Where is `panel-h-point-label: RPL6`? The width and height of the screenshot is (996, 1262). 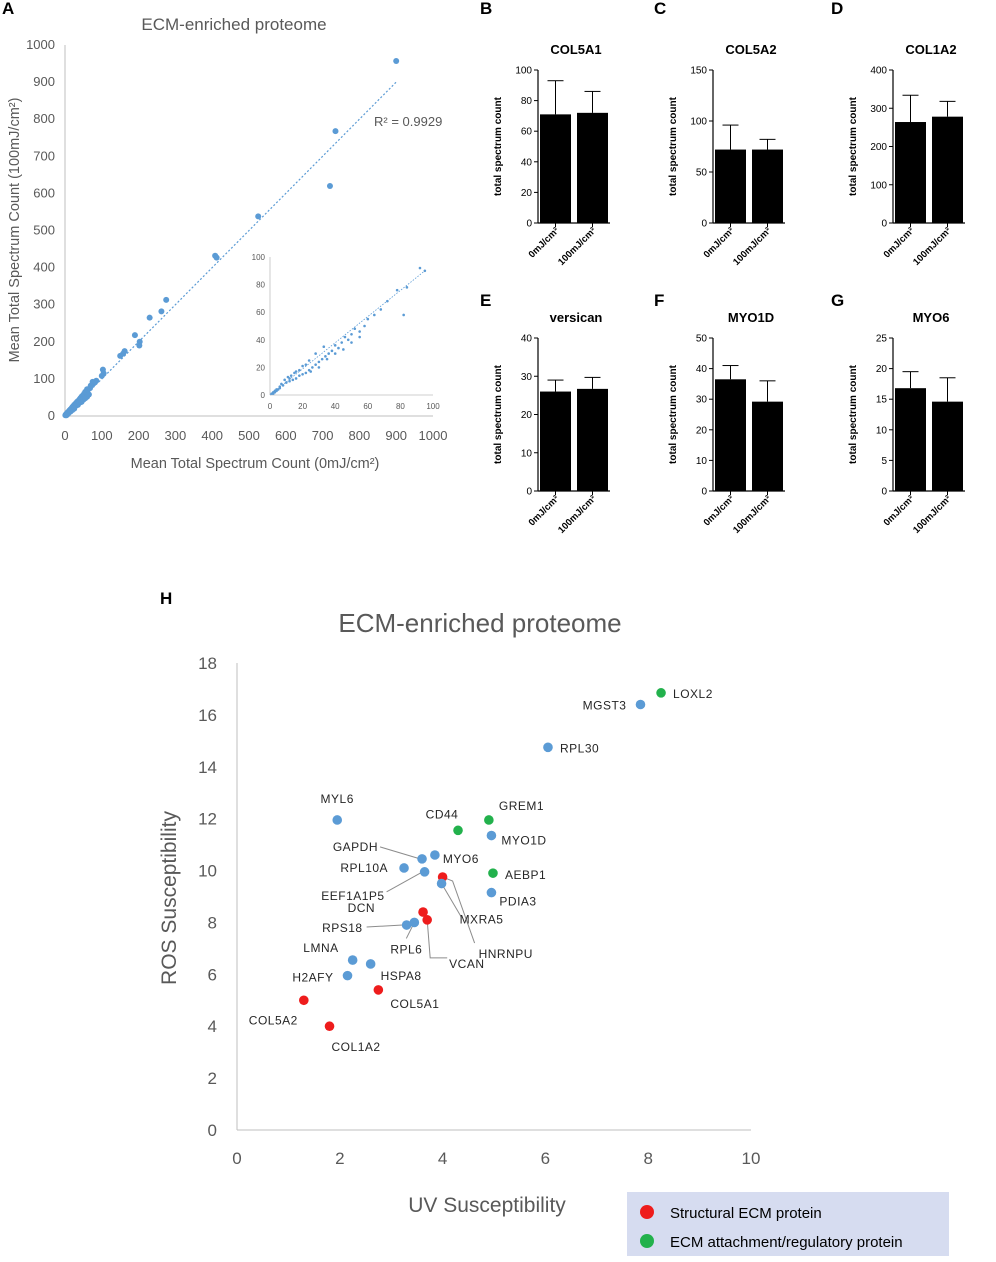
panel-h-point-label: RPL6 is located at coordinates (406, 949).